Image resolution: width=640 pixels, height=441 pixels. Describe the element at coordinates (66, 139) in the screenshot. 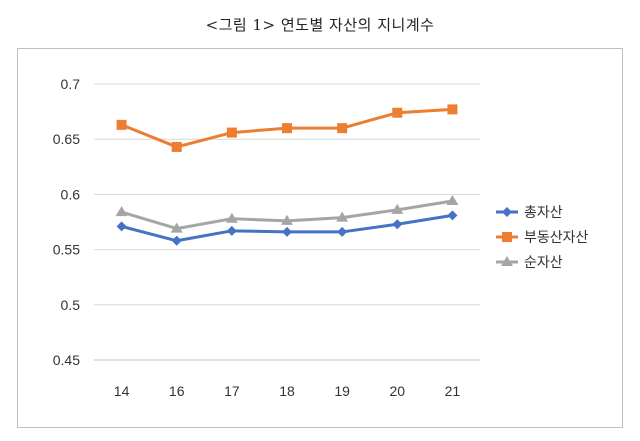

I see `y-tick-label: 0.65` at that location.